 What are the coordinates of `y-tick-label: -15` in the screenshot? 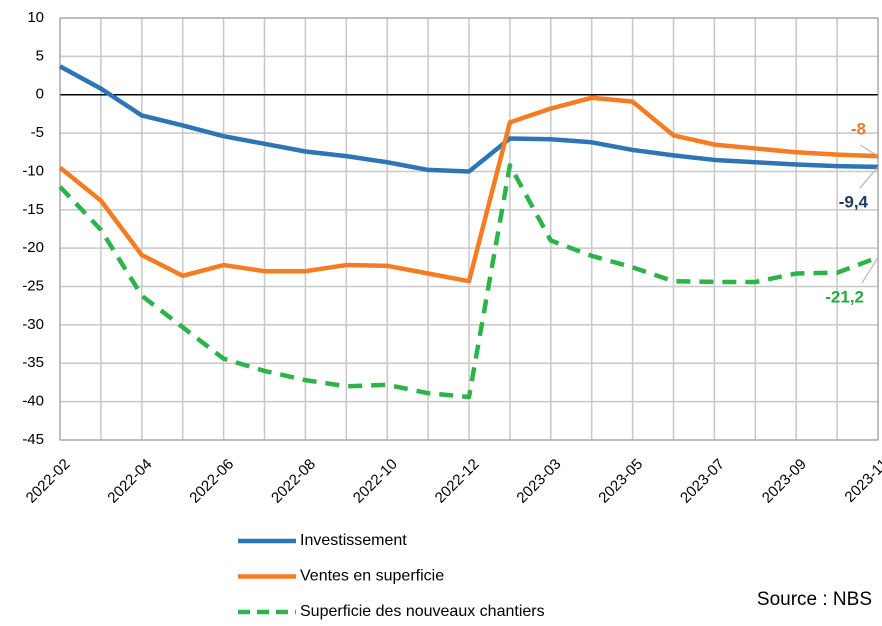 It's located at (33, 209).